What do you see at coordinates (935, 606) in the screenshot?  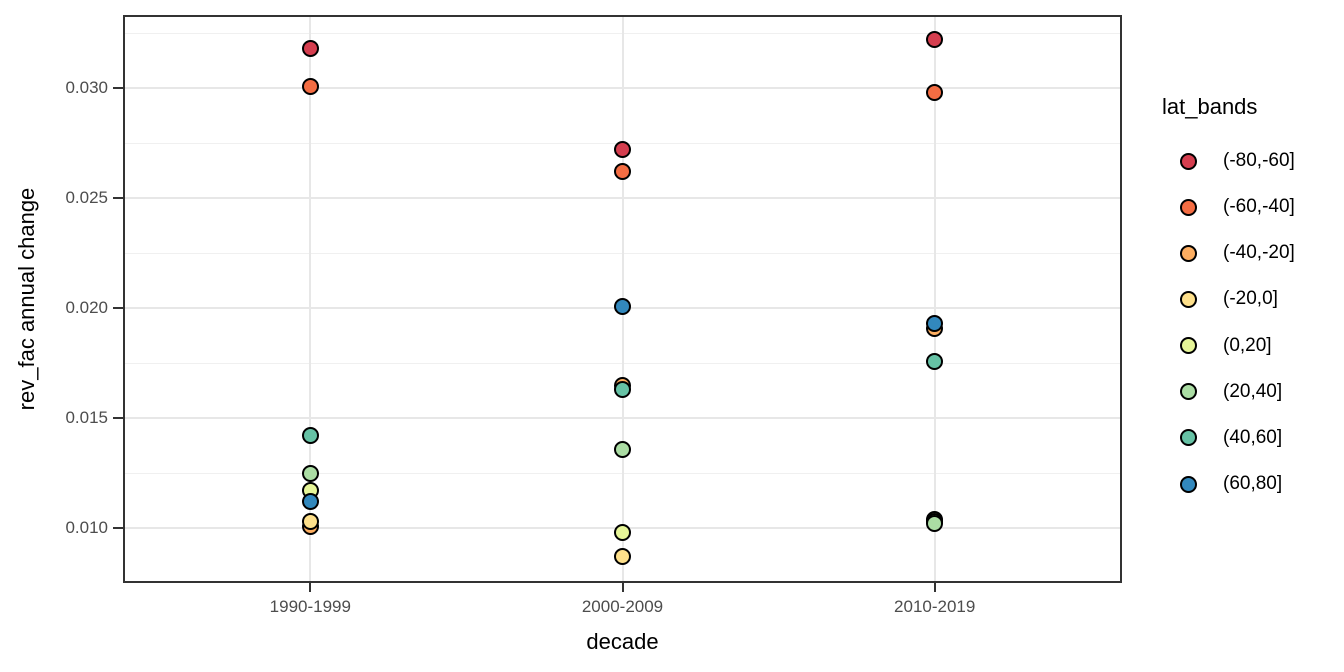 I see `x-tick-label: 2010-2019` at bounding box center [935, 606].